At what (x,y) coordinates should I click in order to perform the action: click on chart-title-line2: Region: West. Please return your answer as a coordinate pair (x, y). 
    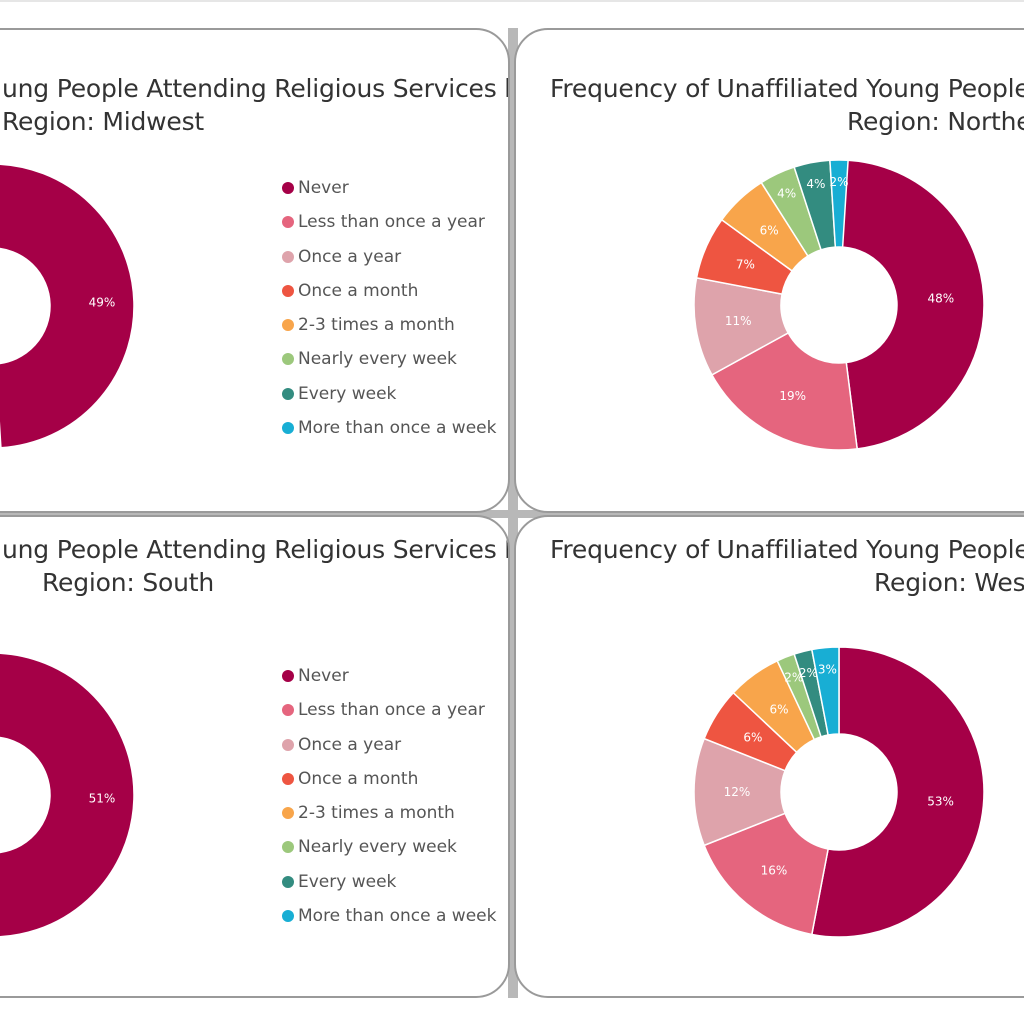
    Looking at the image, I should click on (949, 582).